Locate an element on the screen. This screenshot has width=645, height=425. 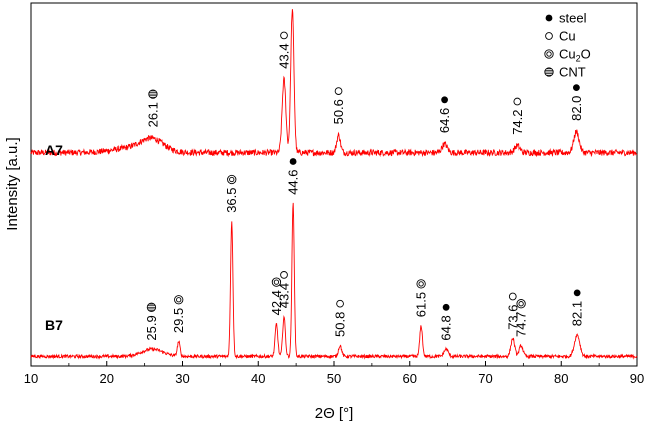
x-axis: 10 20 30 40 50 60 70 80 90 is located at coordinates (334, 373).